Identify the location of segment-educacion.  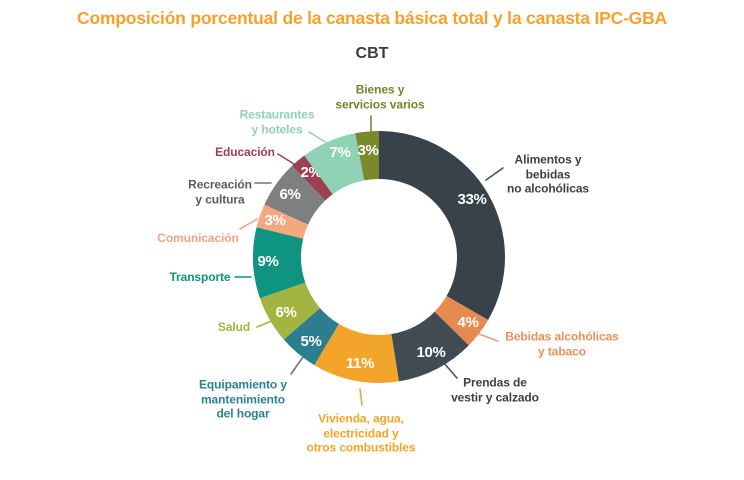
(312, 178).